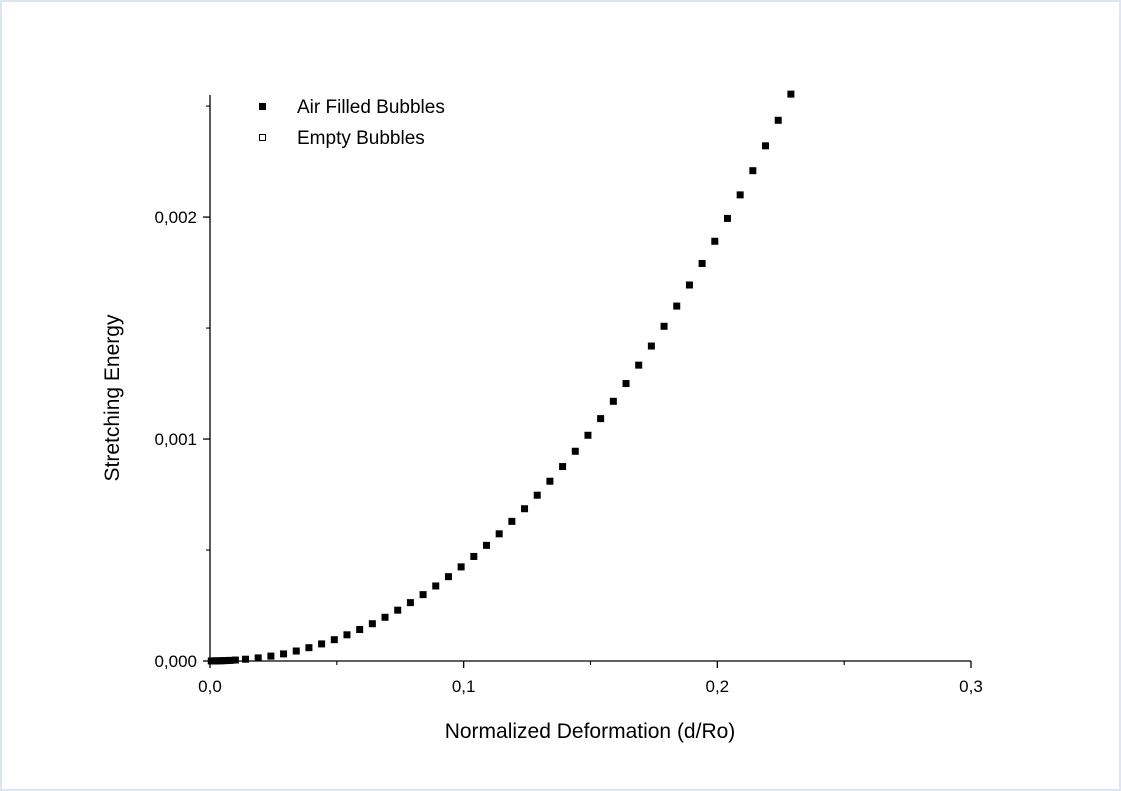 This screenshot has width=1121, height=791. Describe the element at coordinates (262, 137) in the screenshot. I see `legend-marker-empty` at that location.